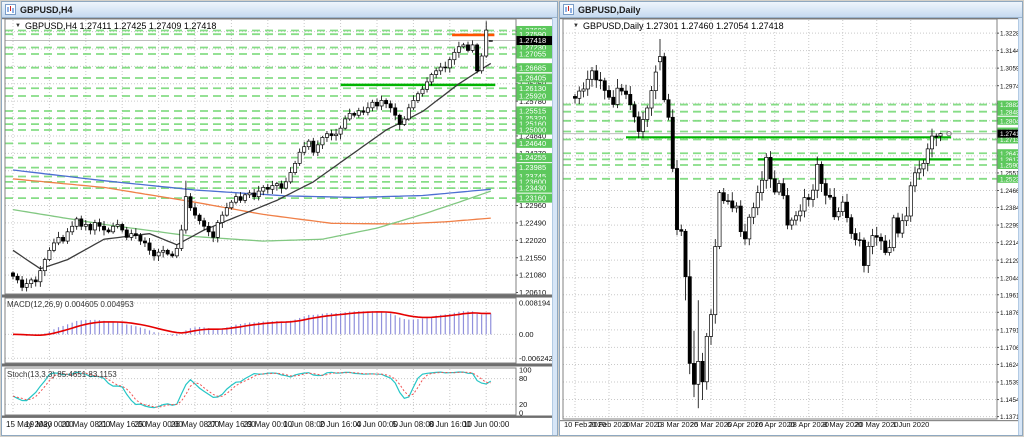 The width and height of the screenshot is (1024, 437). I want to click on stoch-d-line, so click(251, 389).